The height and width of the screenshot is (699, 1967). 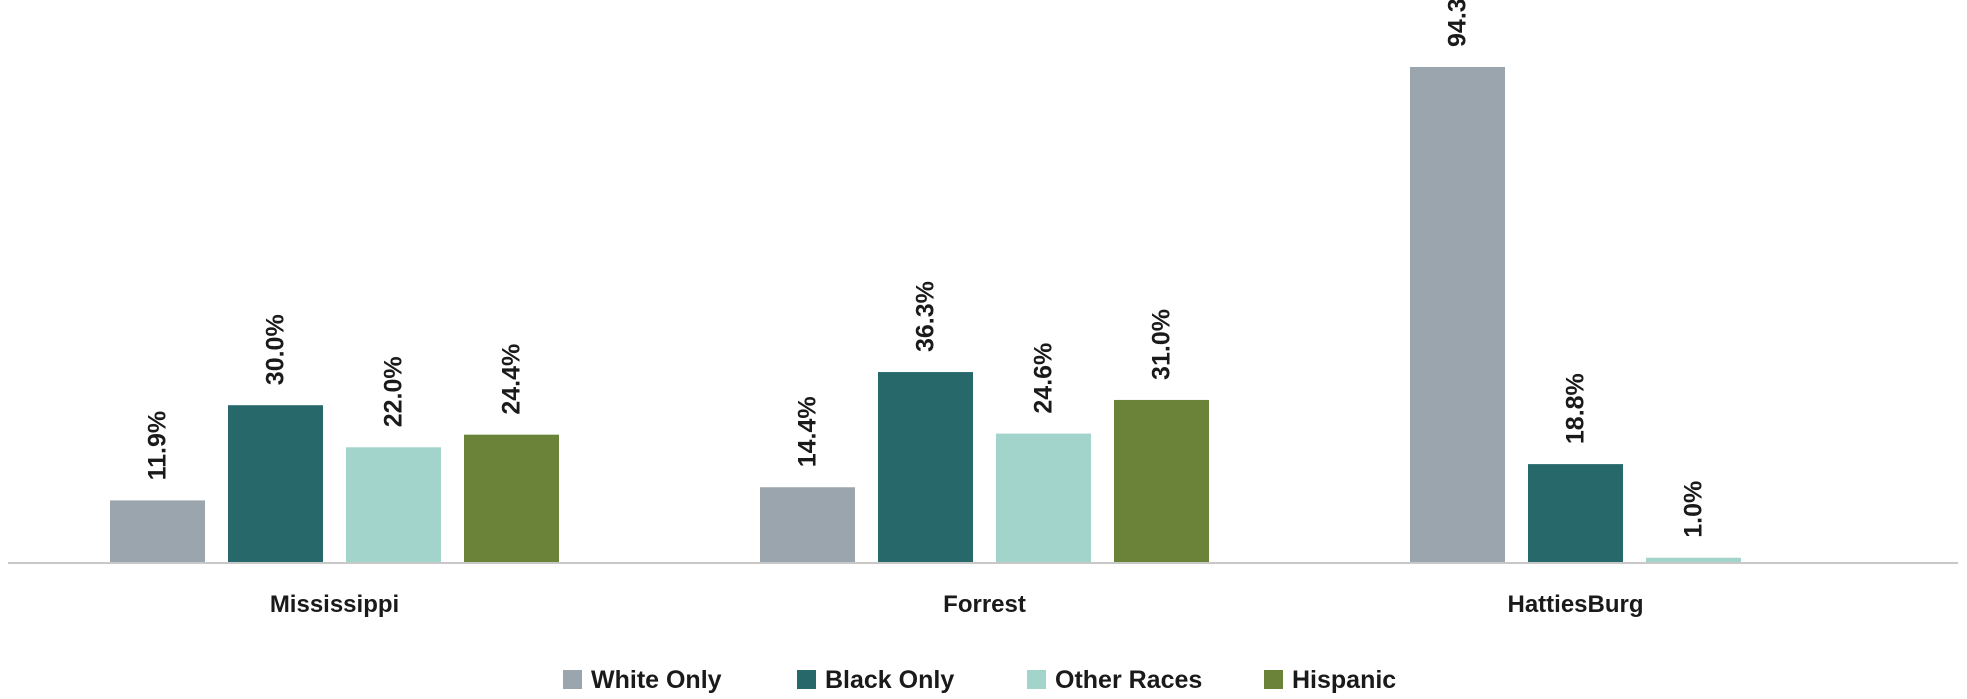 What do you see at coordinates (1693, 560) in the screenshot?
I see `bar-hattiesburg-other-races` at bounding box center [1693, 560].